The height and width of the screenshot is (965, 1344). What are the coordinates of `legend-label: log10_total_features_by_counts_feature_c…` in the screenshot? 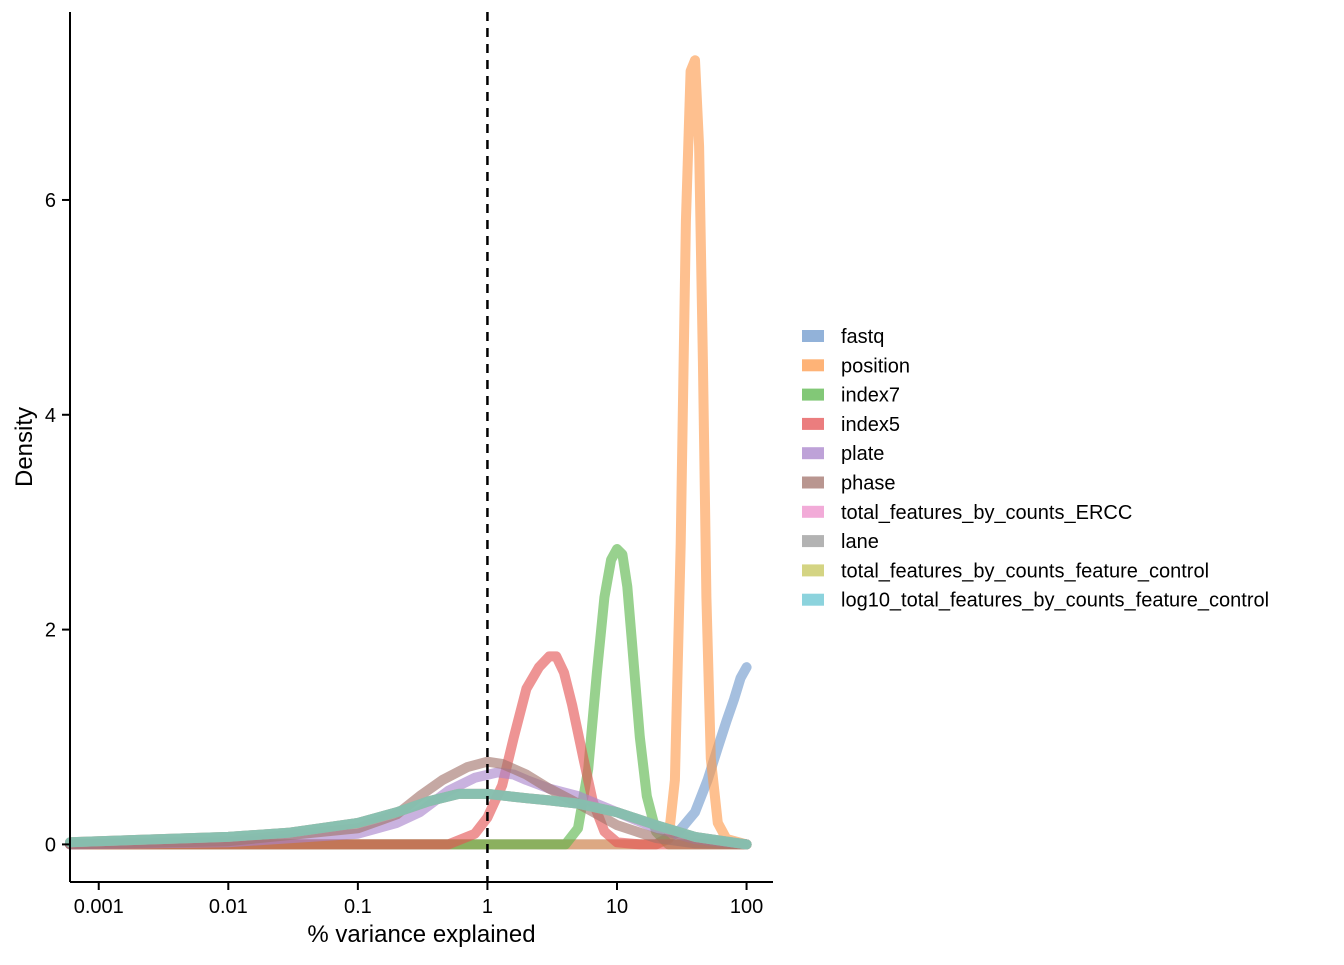 It's located at (1055, 601).